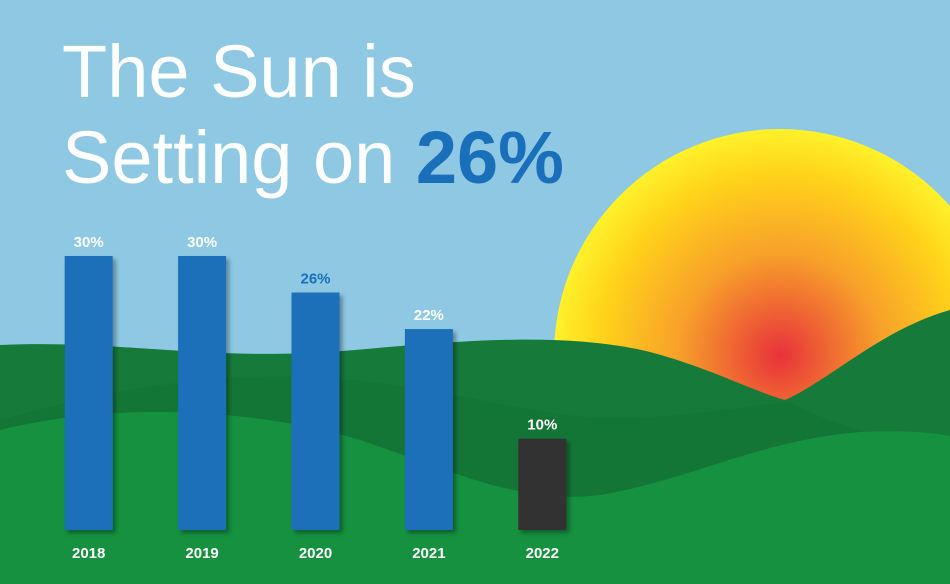 The height and width of the screenshot is (584, 950). Describe the element at coordinates (542, 425) in the screenshot. I see `value-label: 10%` at that location.